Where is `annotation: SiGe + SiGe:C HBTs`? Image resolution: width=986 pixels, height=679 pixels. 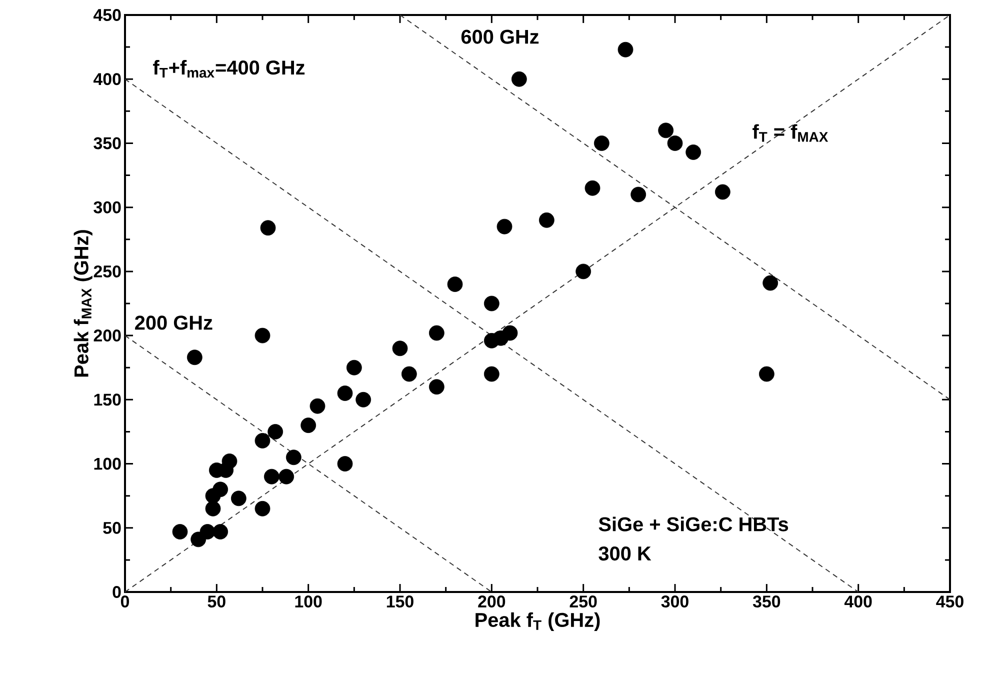
annotation: SiGe + SiGe:C HBTs is located at coordinates (693, 524).